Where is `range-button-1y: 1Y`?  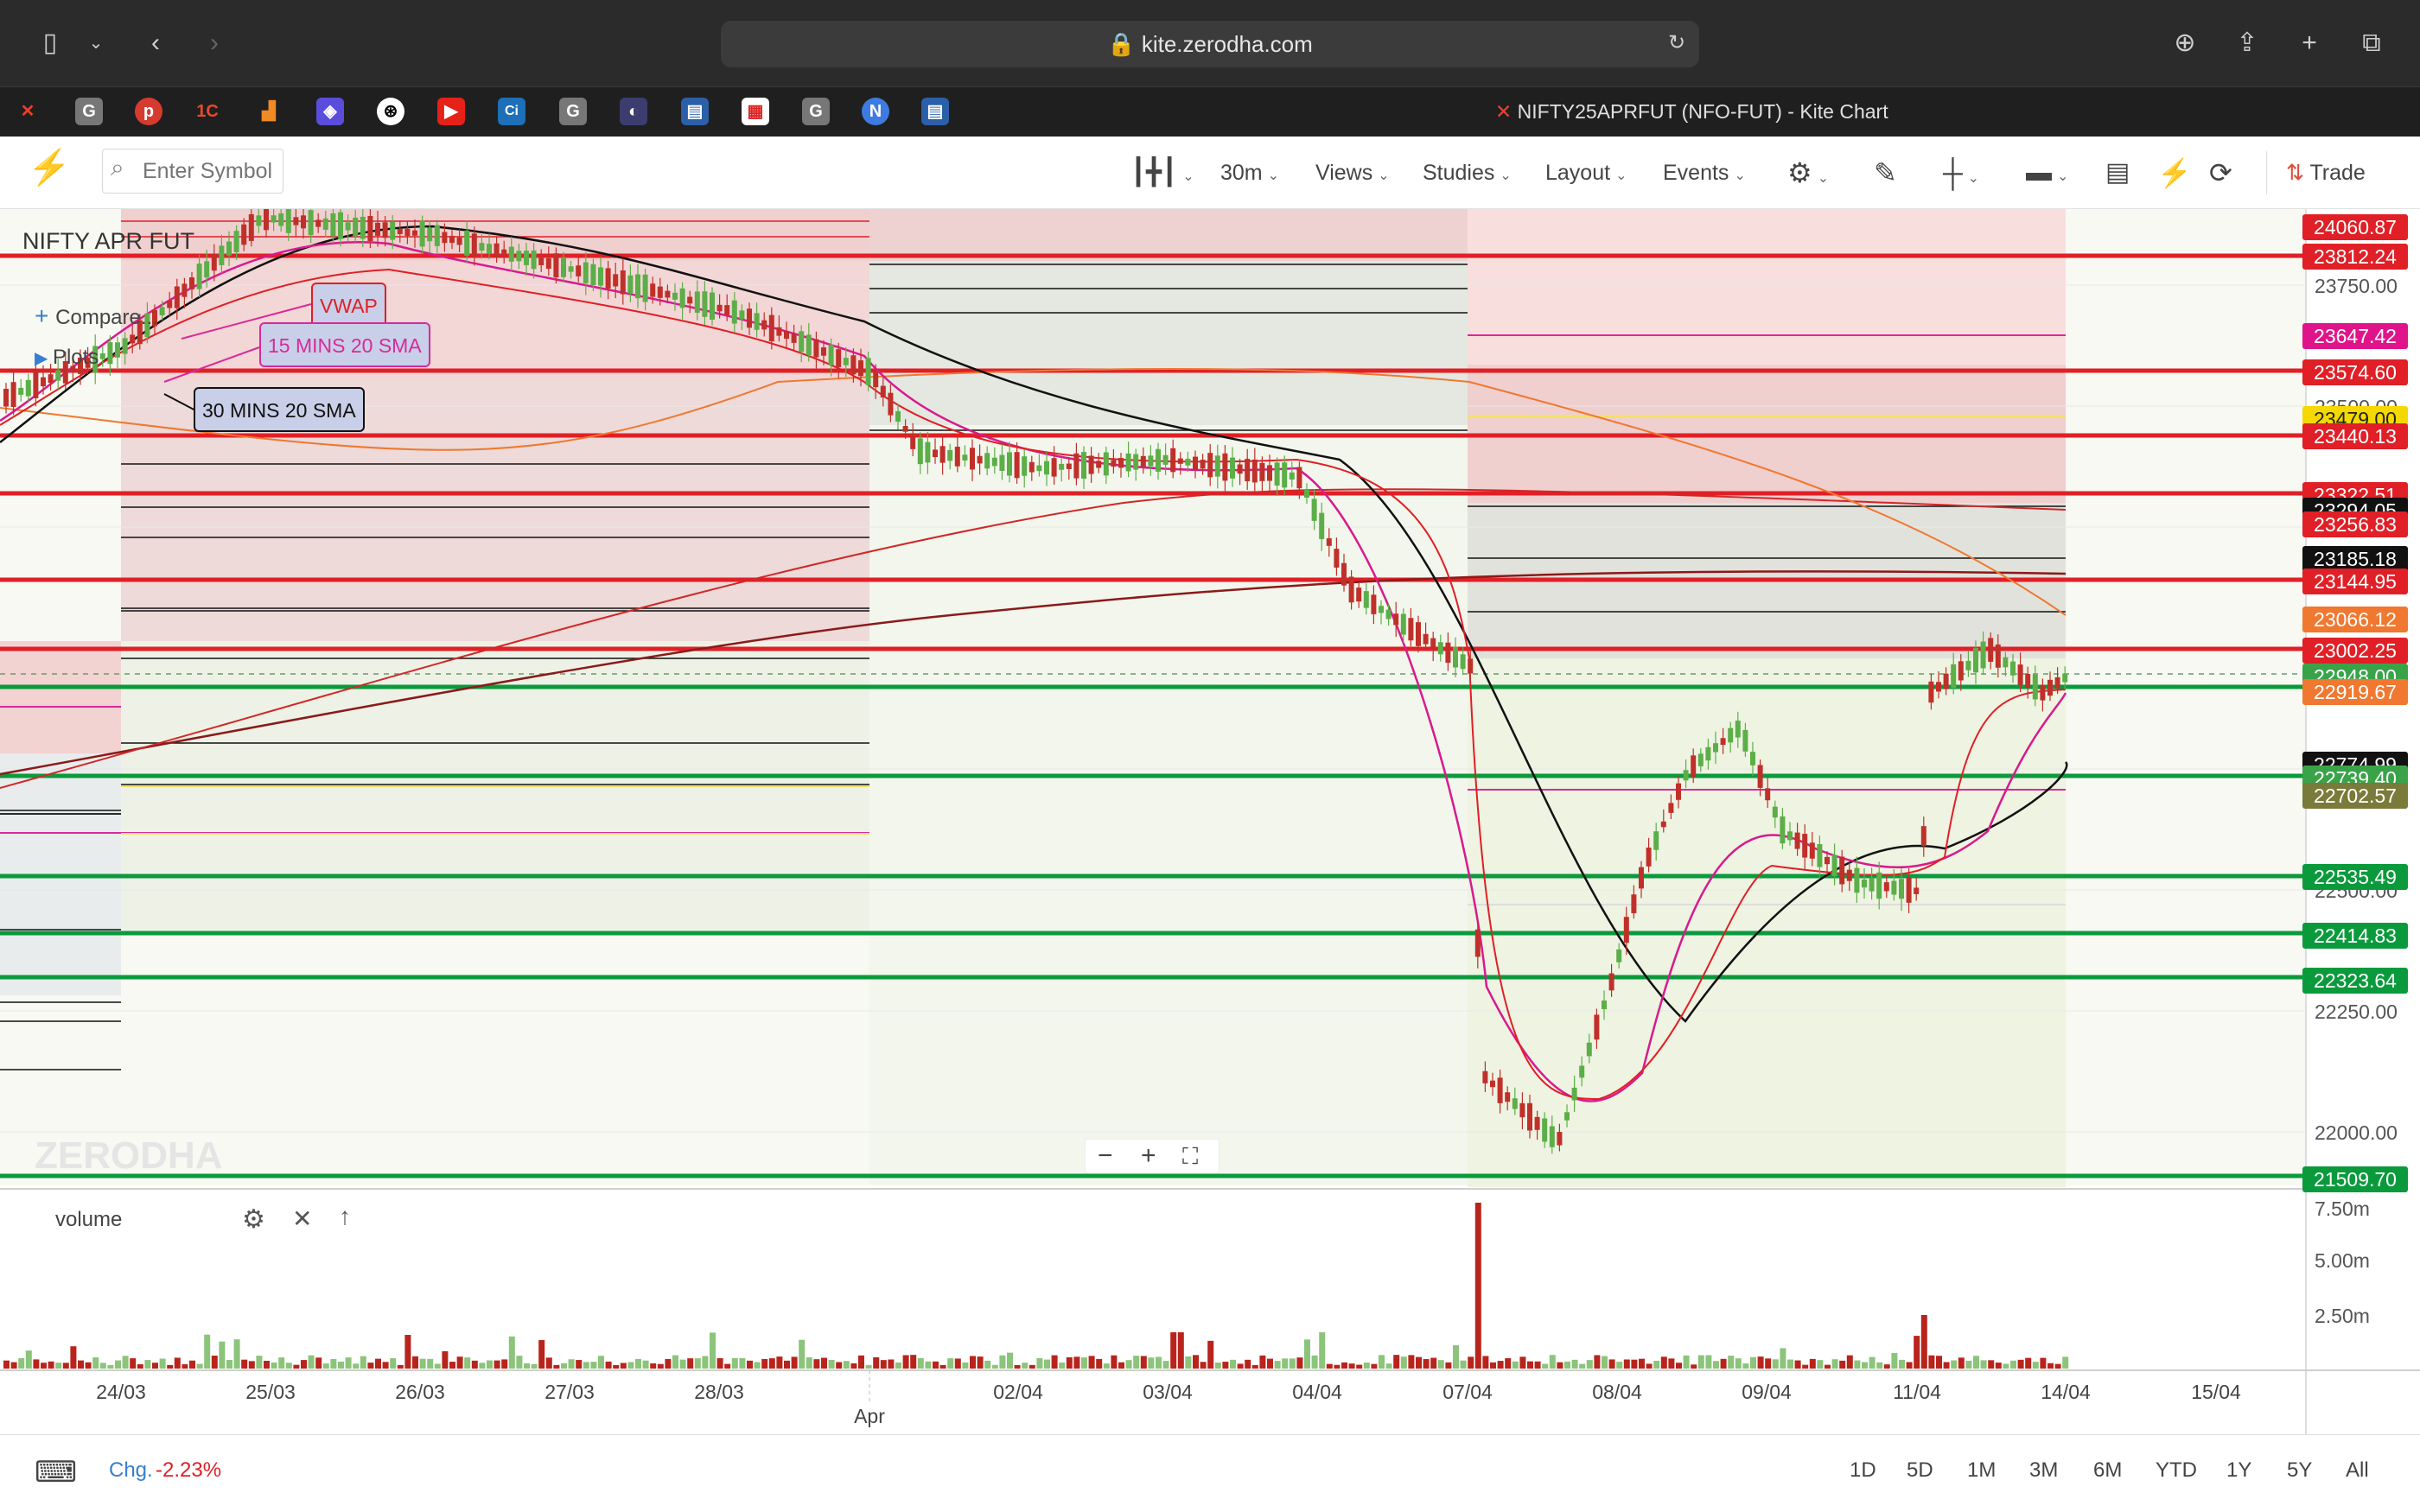
range-button-1y: 1Y is located at coordinates (2239, 1470).